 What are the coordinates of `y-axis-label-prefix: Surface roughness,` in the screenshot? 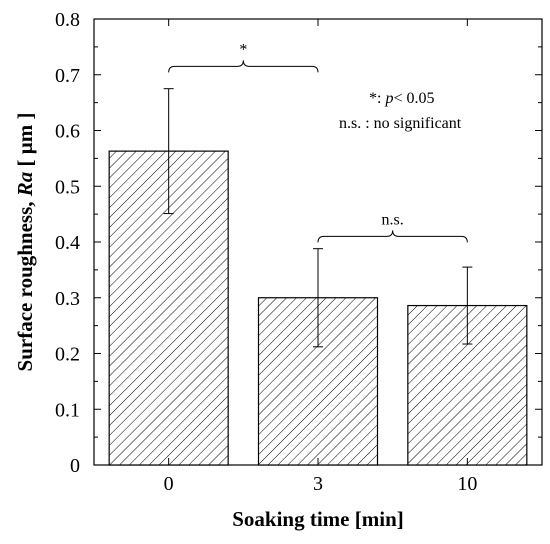 It's located at (25, 283).